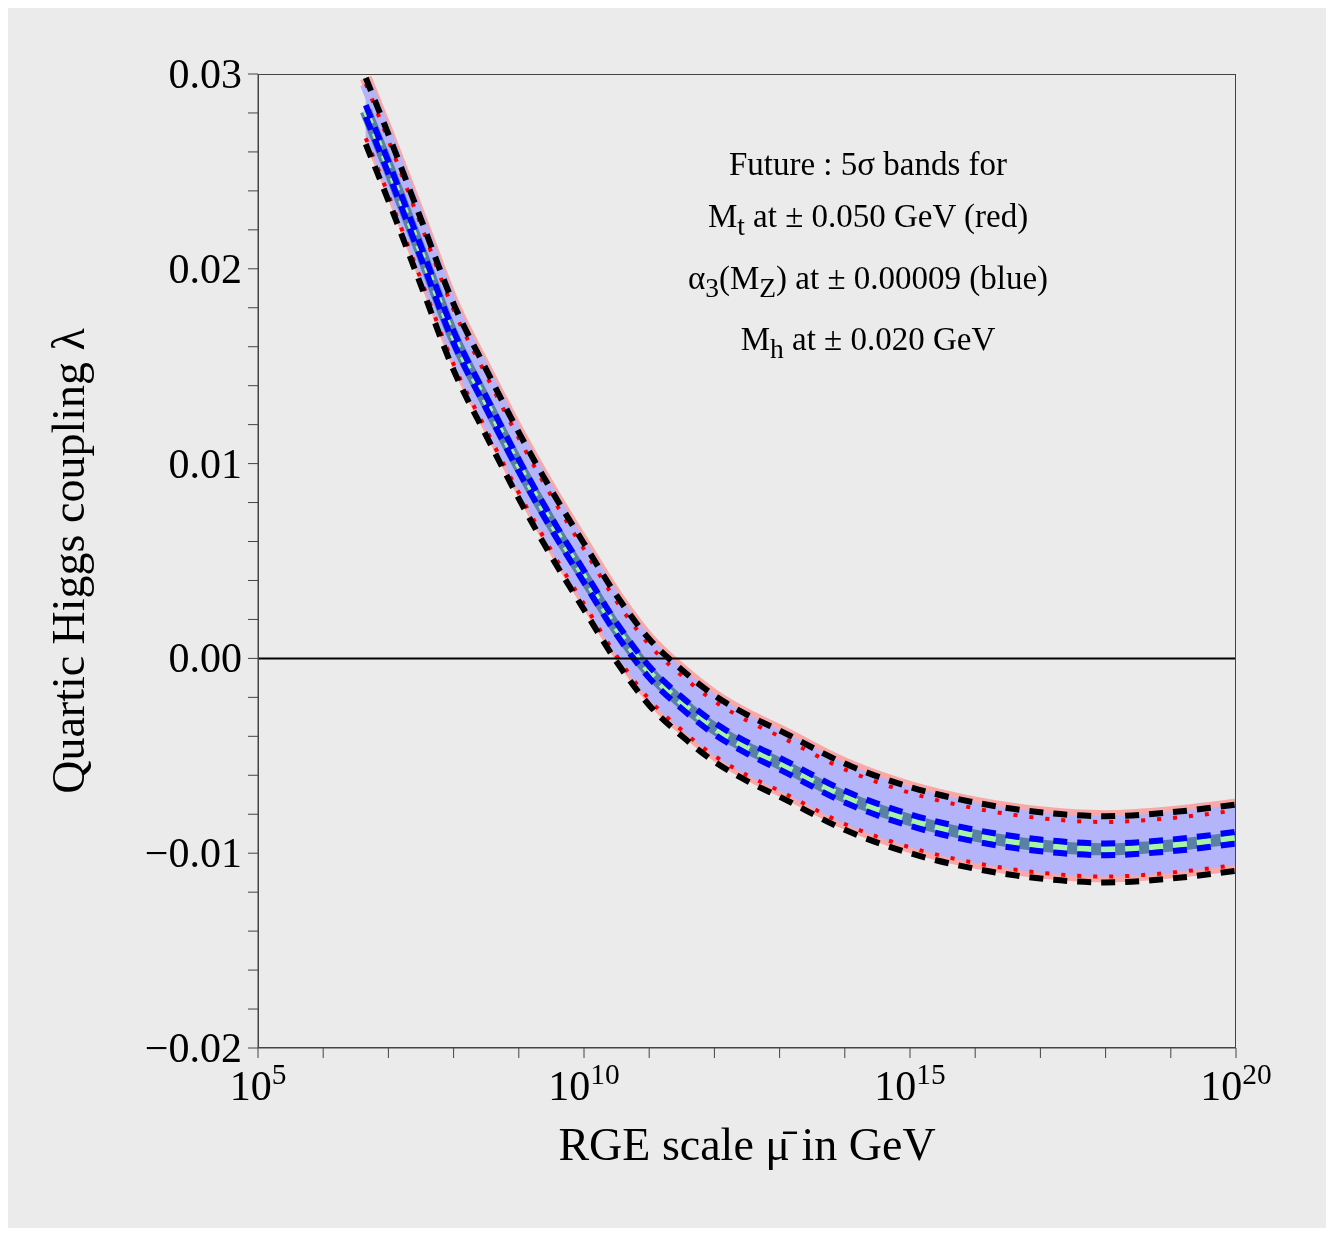  I want to click on annotation: Future : 5σ bands for, so click(868, 164).